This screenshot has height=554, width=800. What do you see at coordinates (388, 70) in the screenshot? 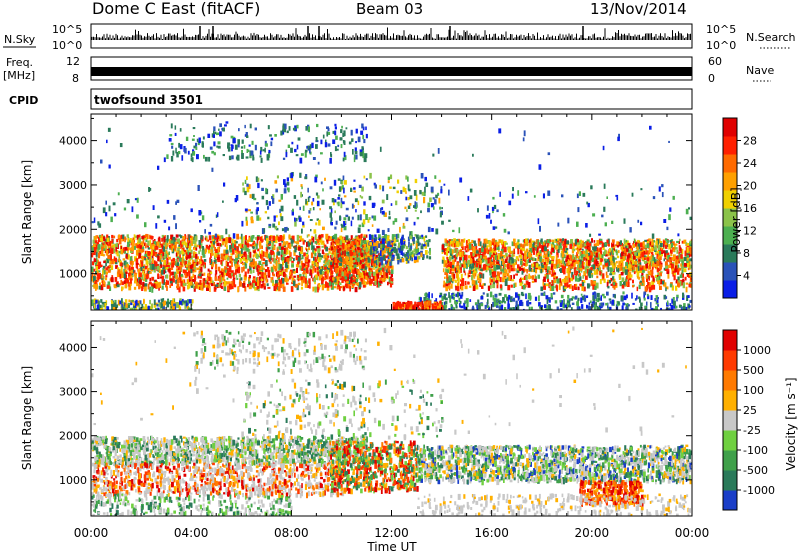
I see `freq-strip: Freq. [MHz] 12 8 60 0 Nave` at bounding box center [388, 70].